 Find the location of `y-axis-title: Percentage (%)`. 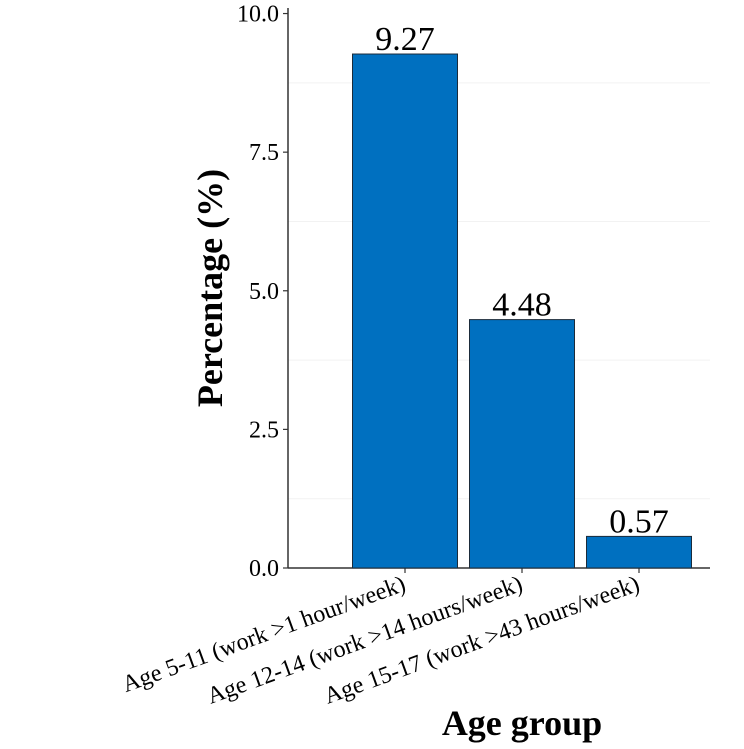

y-axis-title: Percentage (%) is located at coordinates (210, 288).